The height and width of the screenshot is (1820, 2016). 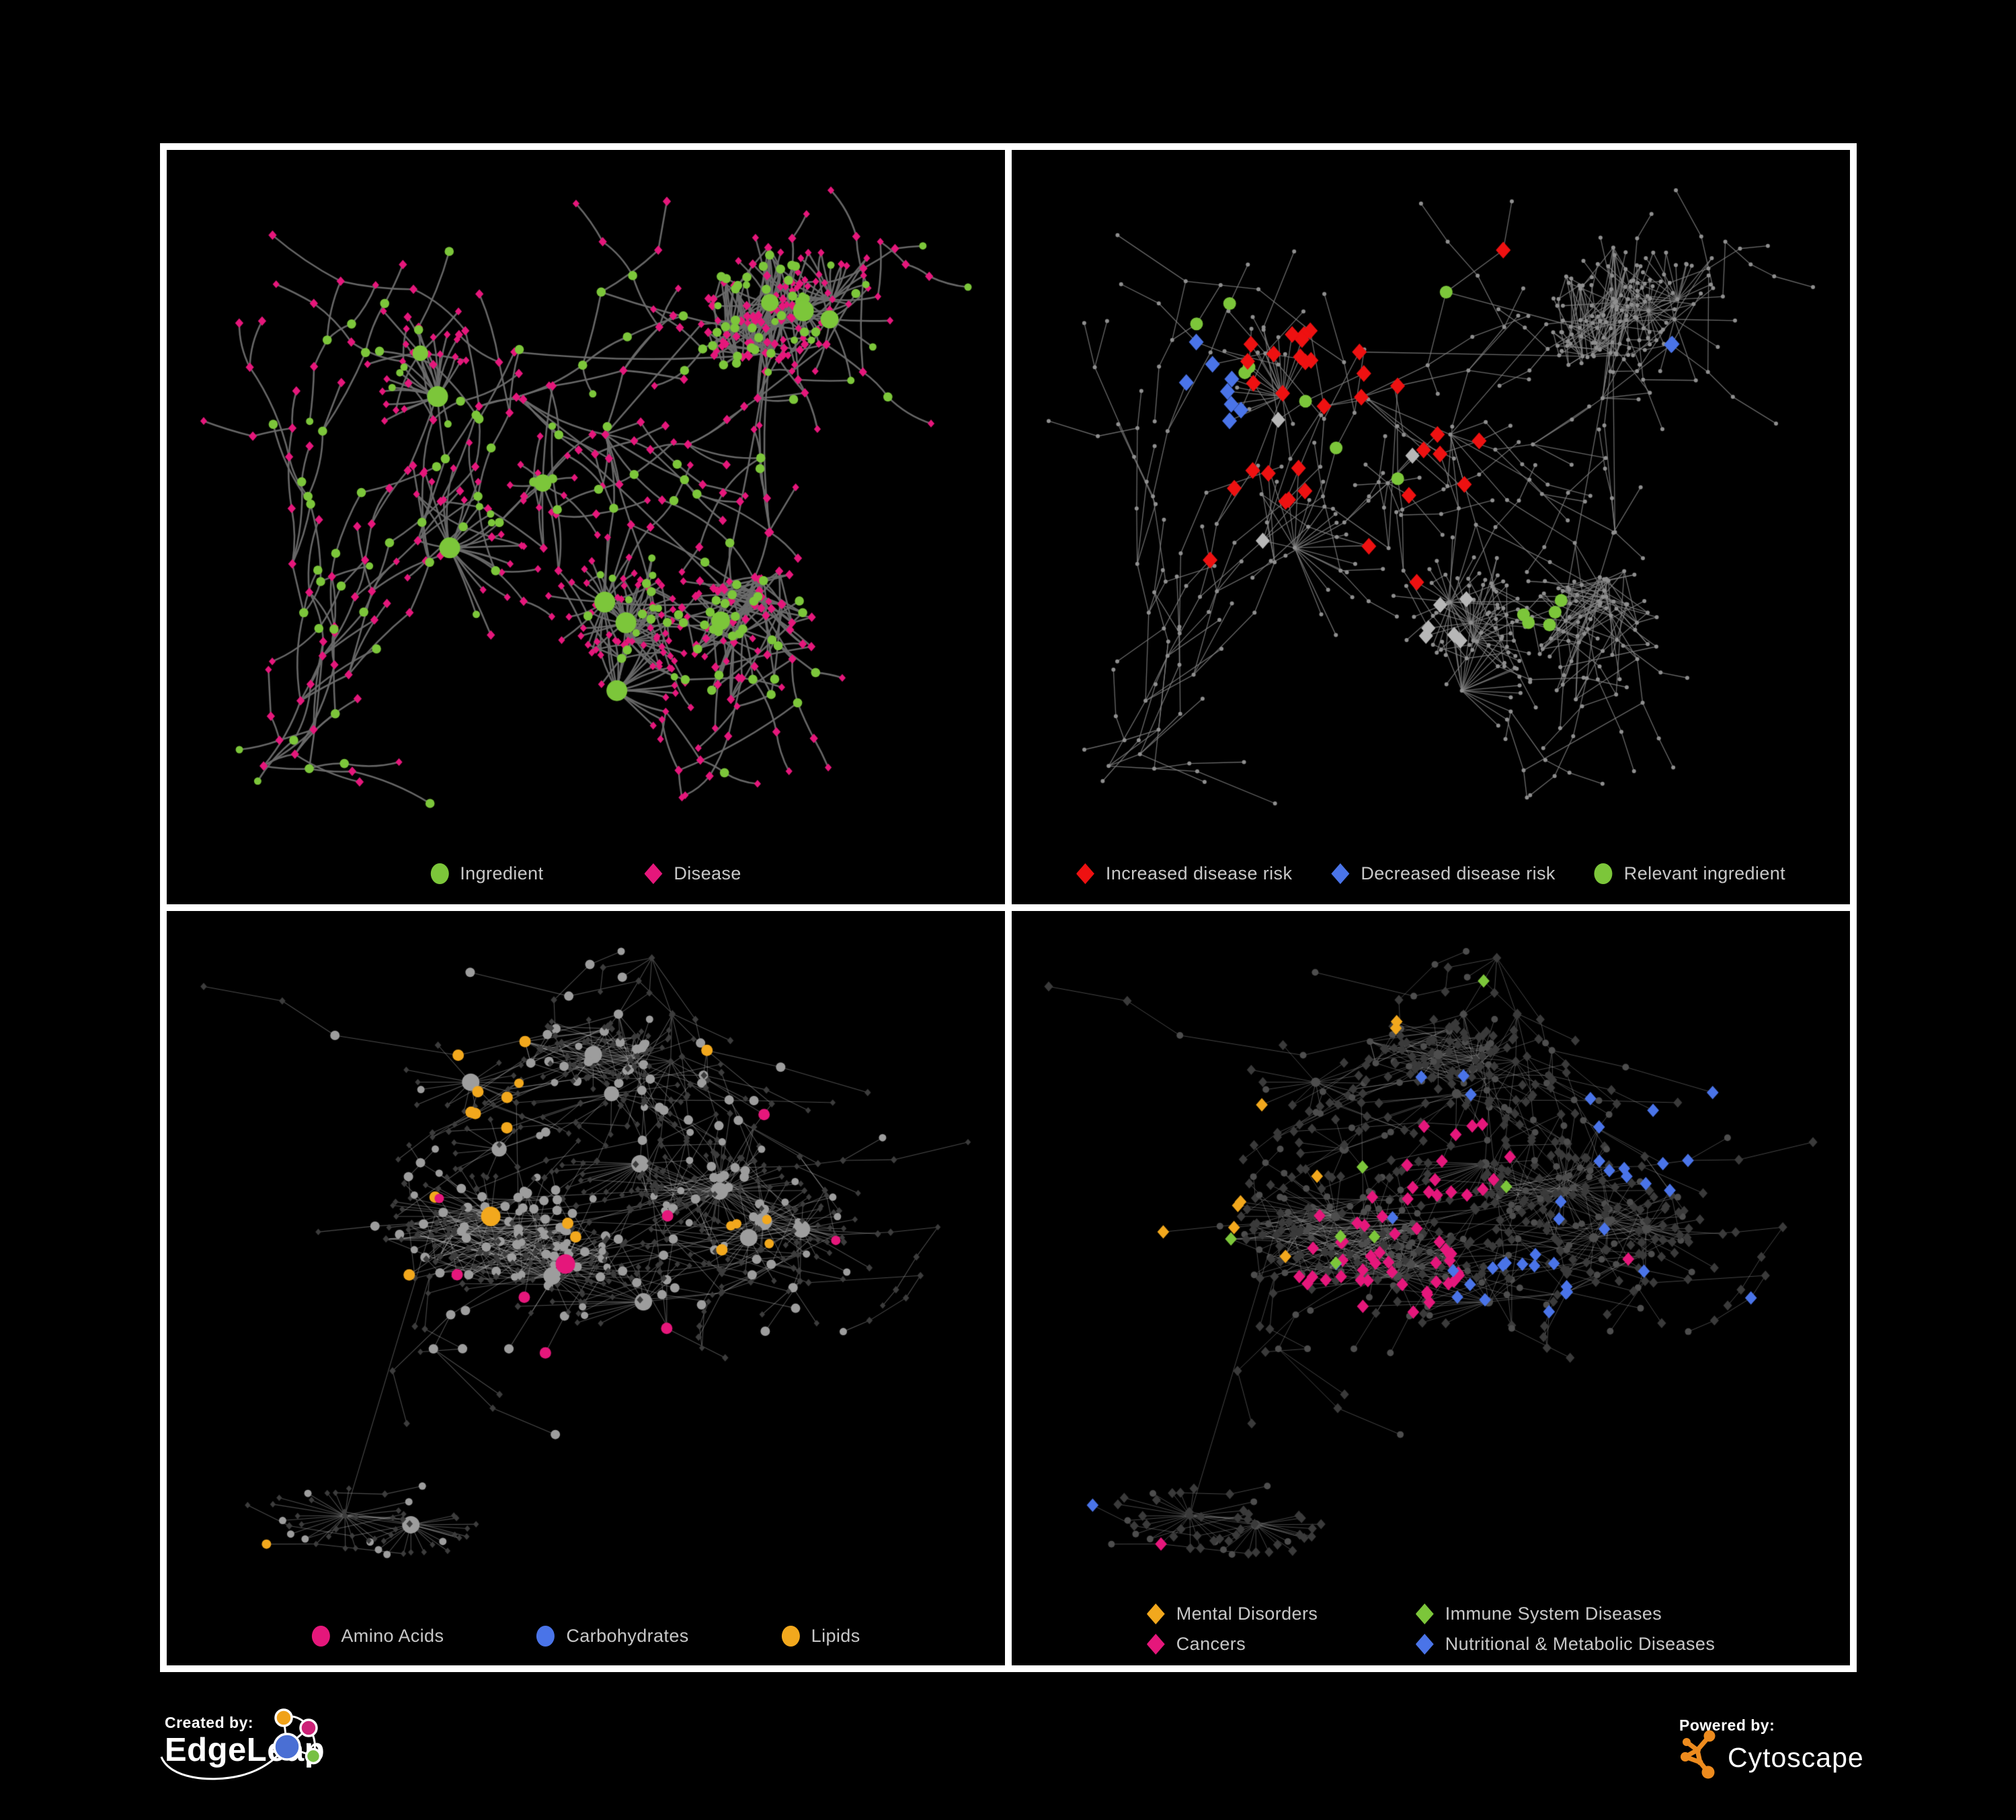 I want to click on cytoscape-nodes, so click(x=1698, y=1754).